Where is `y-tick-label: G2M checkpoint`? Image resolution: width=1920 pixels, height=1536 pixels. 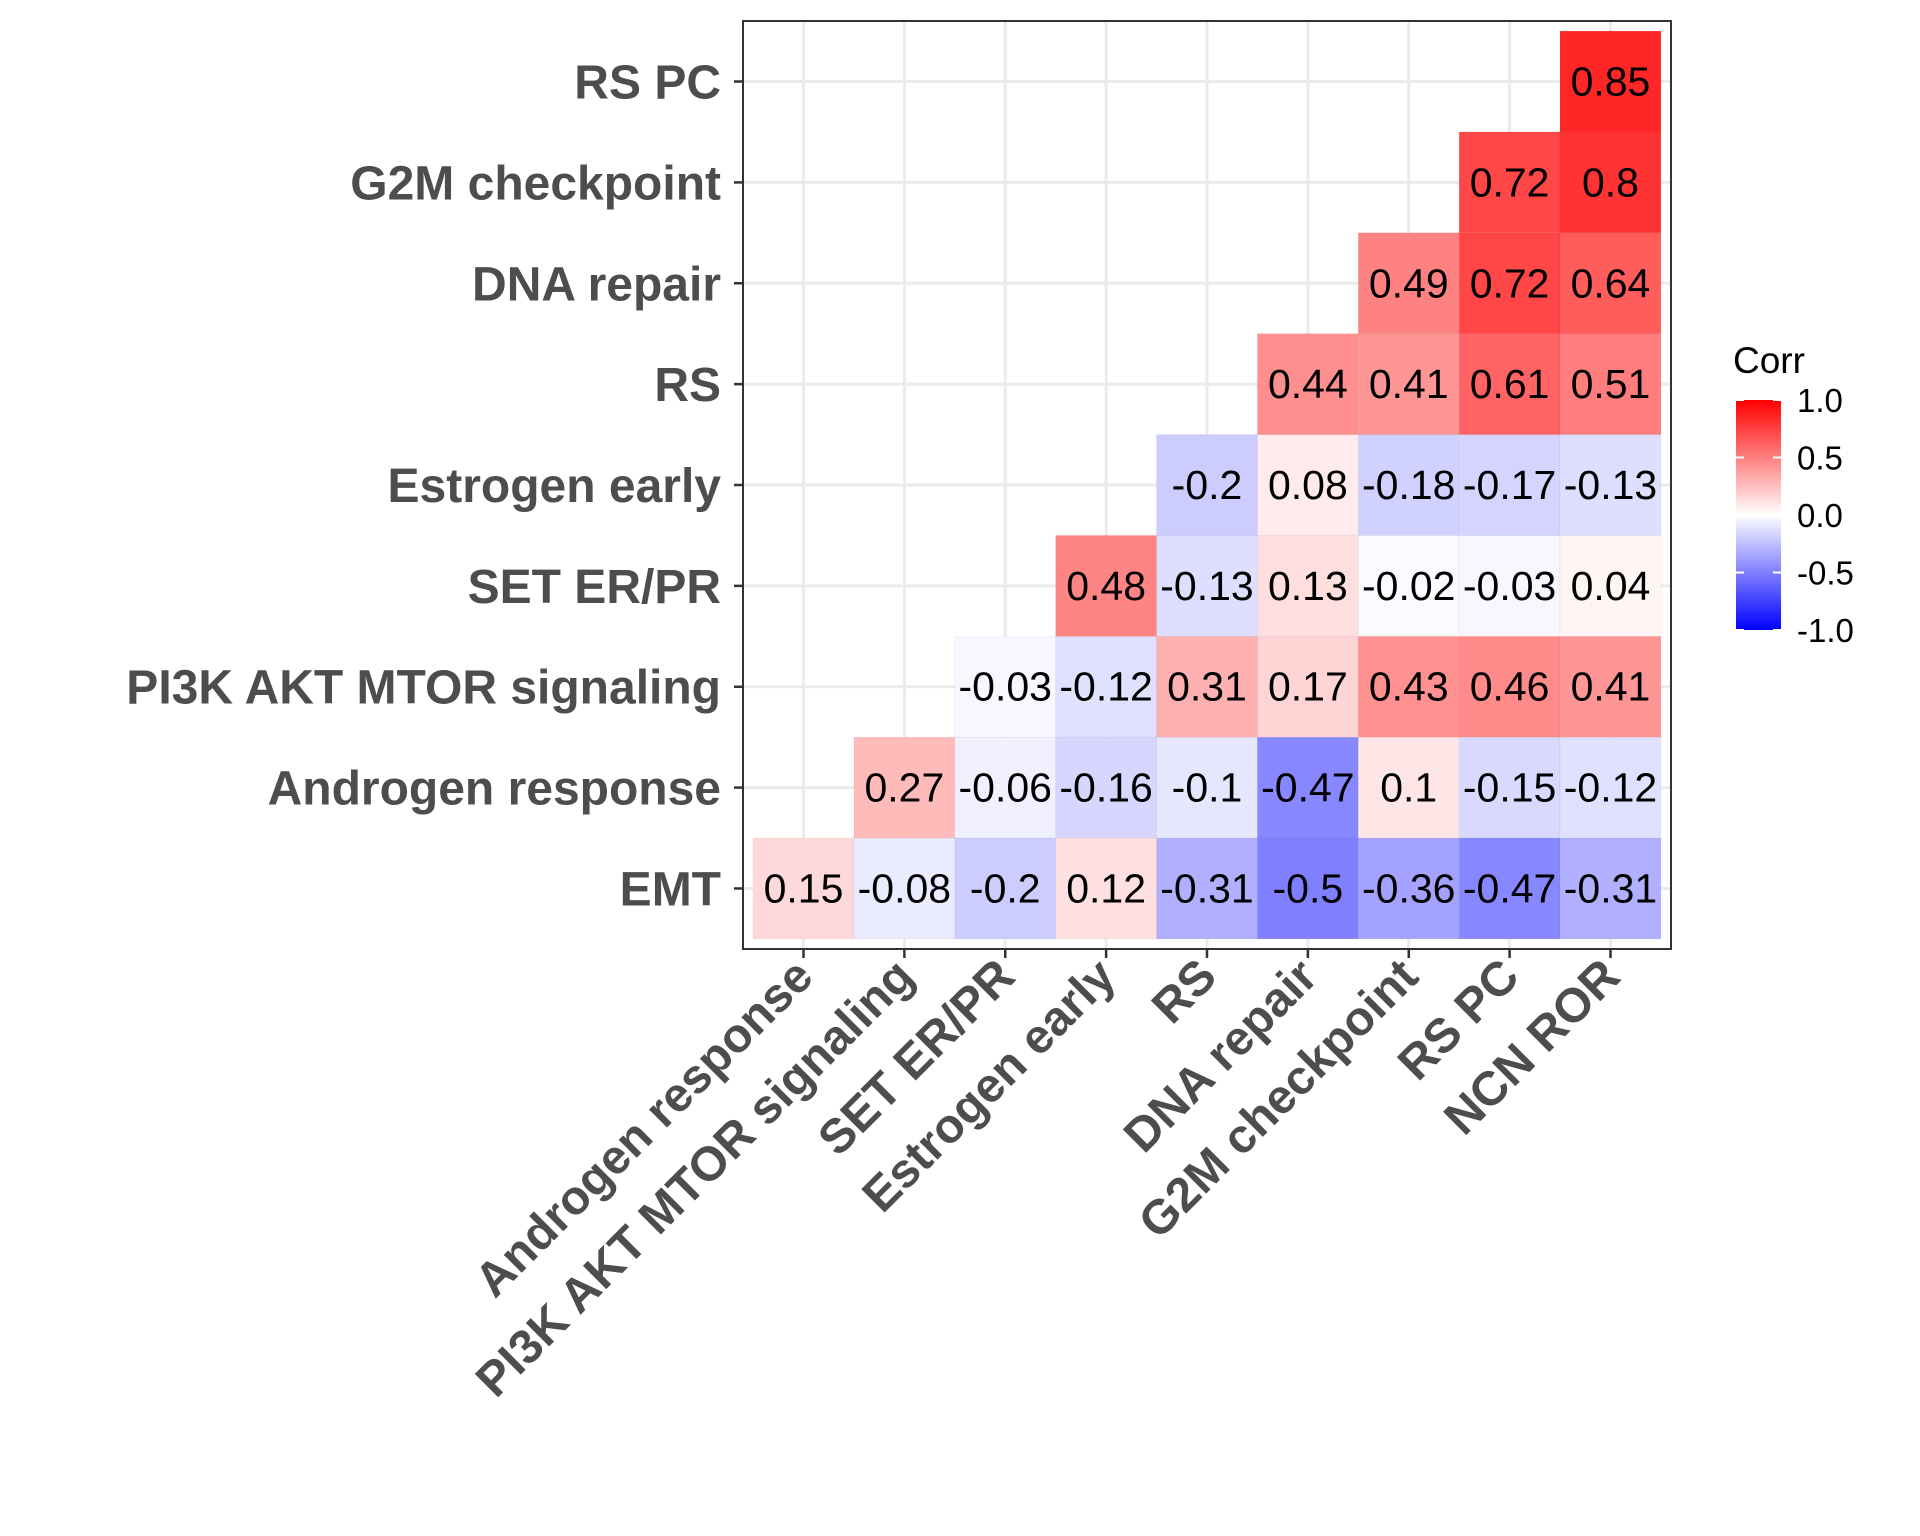
y-tick-label: G2M checkpoint is located at coordinates (535, 183).